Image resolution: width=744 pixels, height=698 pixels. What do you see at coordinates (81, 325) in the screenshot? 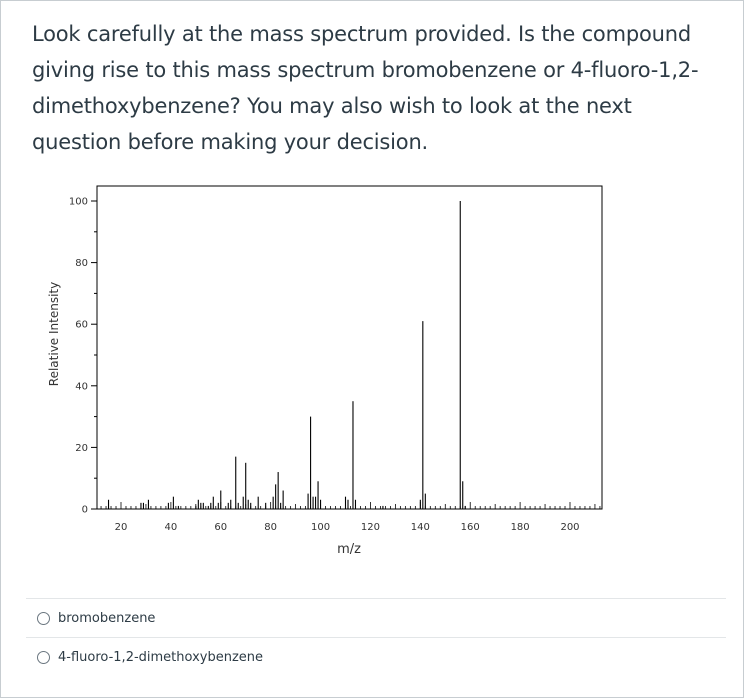
I see `y-tick-label: 60` at bounding box center [81, 325].